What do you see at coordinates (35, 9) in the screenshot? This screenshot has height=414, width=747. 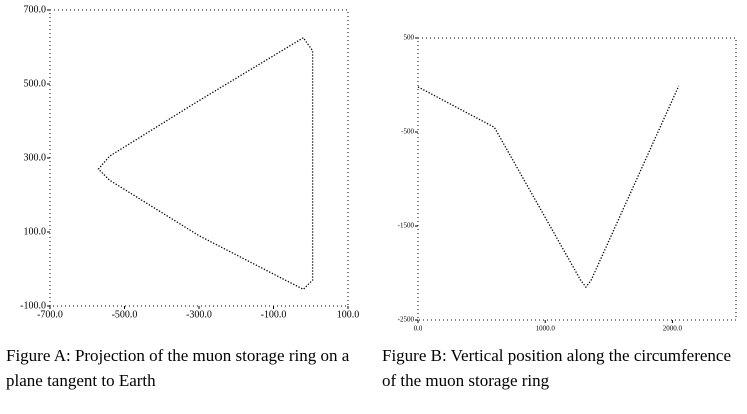 I see `y-tick-label: 700.0` at bounding box center [35, 9].